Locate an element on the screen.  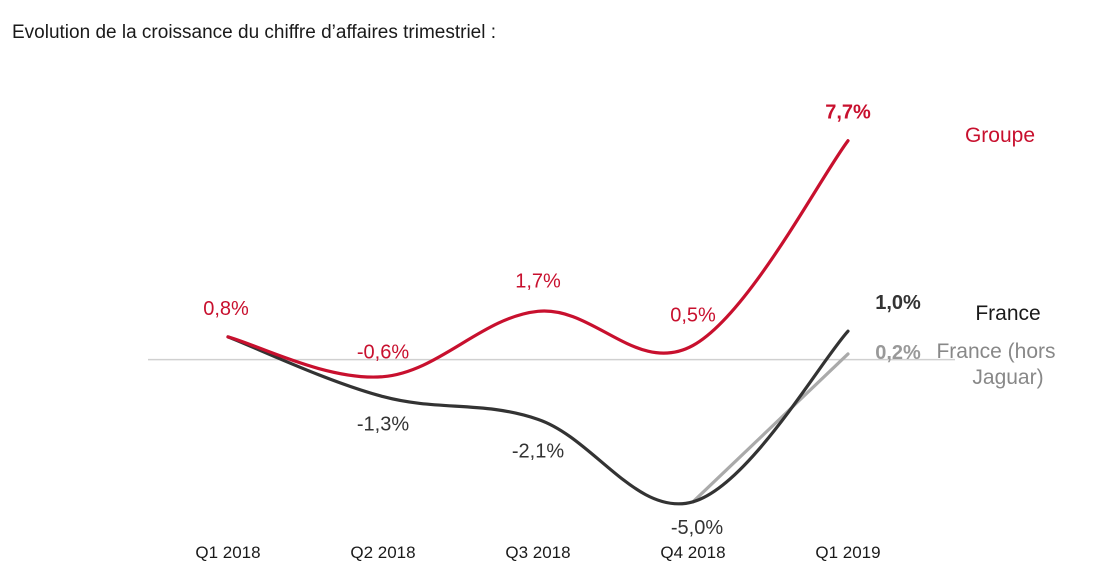
x-tick-label: Q3 2018 is located at coordinates (537, 552).